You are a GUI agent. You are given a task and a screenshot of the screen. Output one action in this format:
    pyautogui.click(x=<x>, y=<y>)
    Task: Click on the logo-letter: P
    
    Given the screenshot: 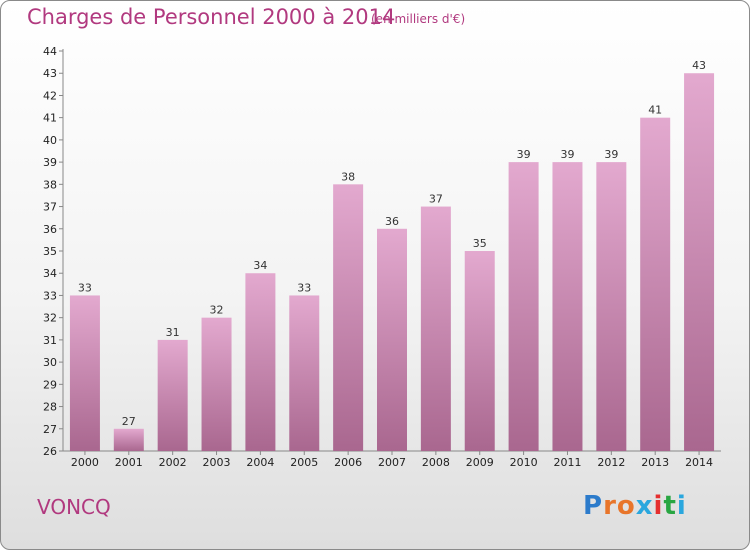 What is the action you would take?
    pyautogui.click(x=593, y=506)
    